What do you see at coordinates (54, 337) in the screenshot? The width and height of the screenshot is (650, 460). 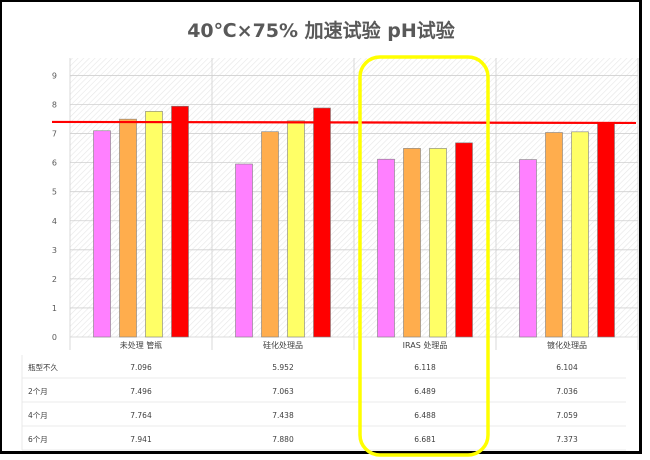 I see `y-tick-label: 0` at bounding box center [54, 337].